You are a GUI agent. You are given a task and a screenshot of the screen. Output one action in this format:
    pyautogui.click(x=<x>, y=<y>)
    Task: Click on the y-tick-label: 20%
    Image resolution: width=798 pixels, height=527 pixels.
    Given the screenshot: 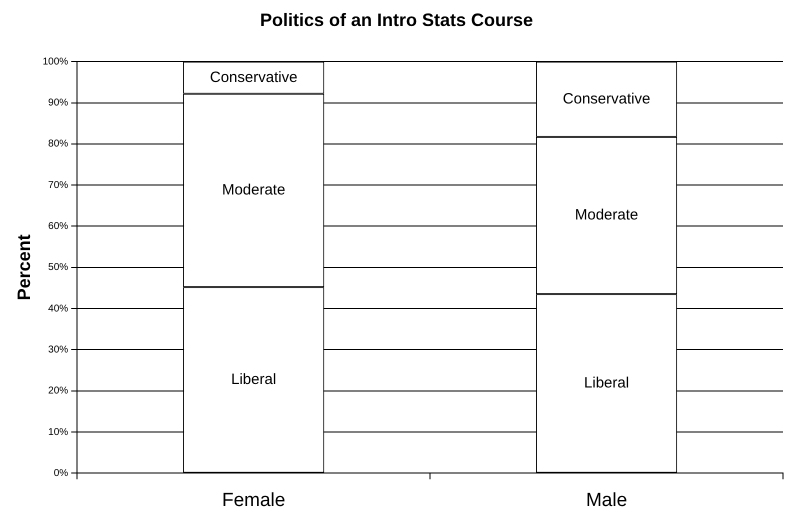 What is the action you would take?
    pyautogui.click(x=58, y=391)
    